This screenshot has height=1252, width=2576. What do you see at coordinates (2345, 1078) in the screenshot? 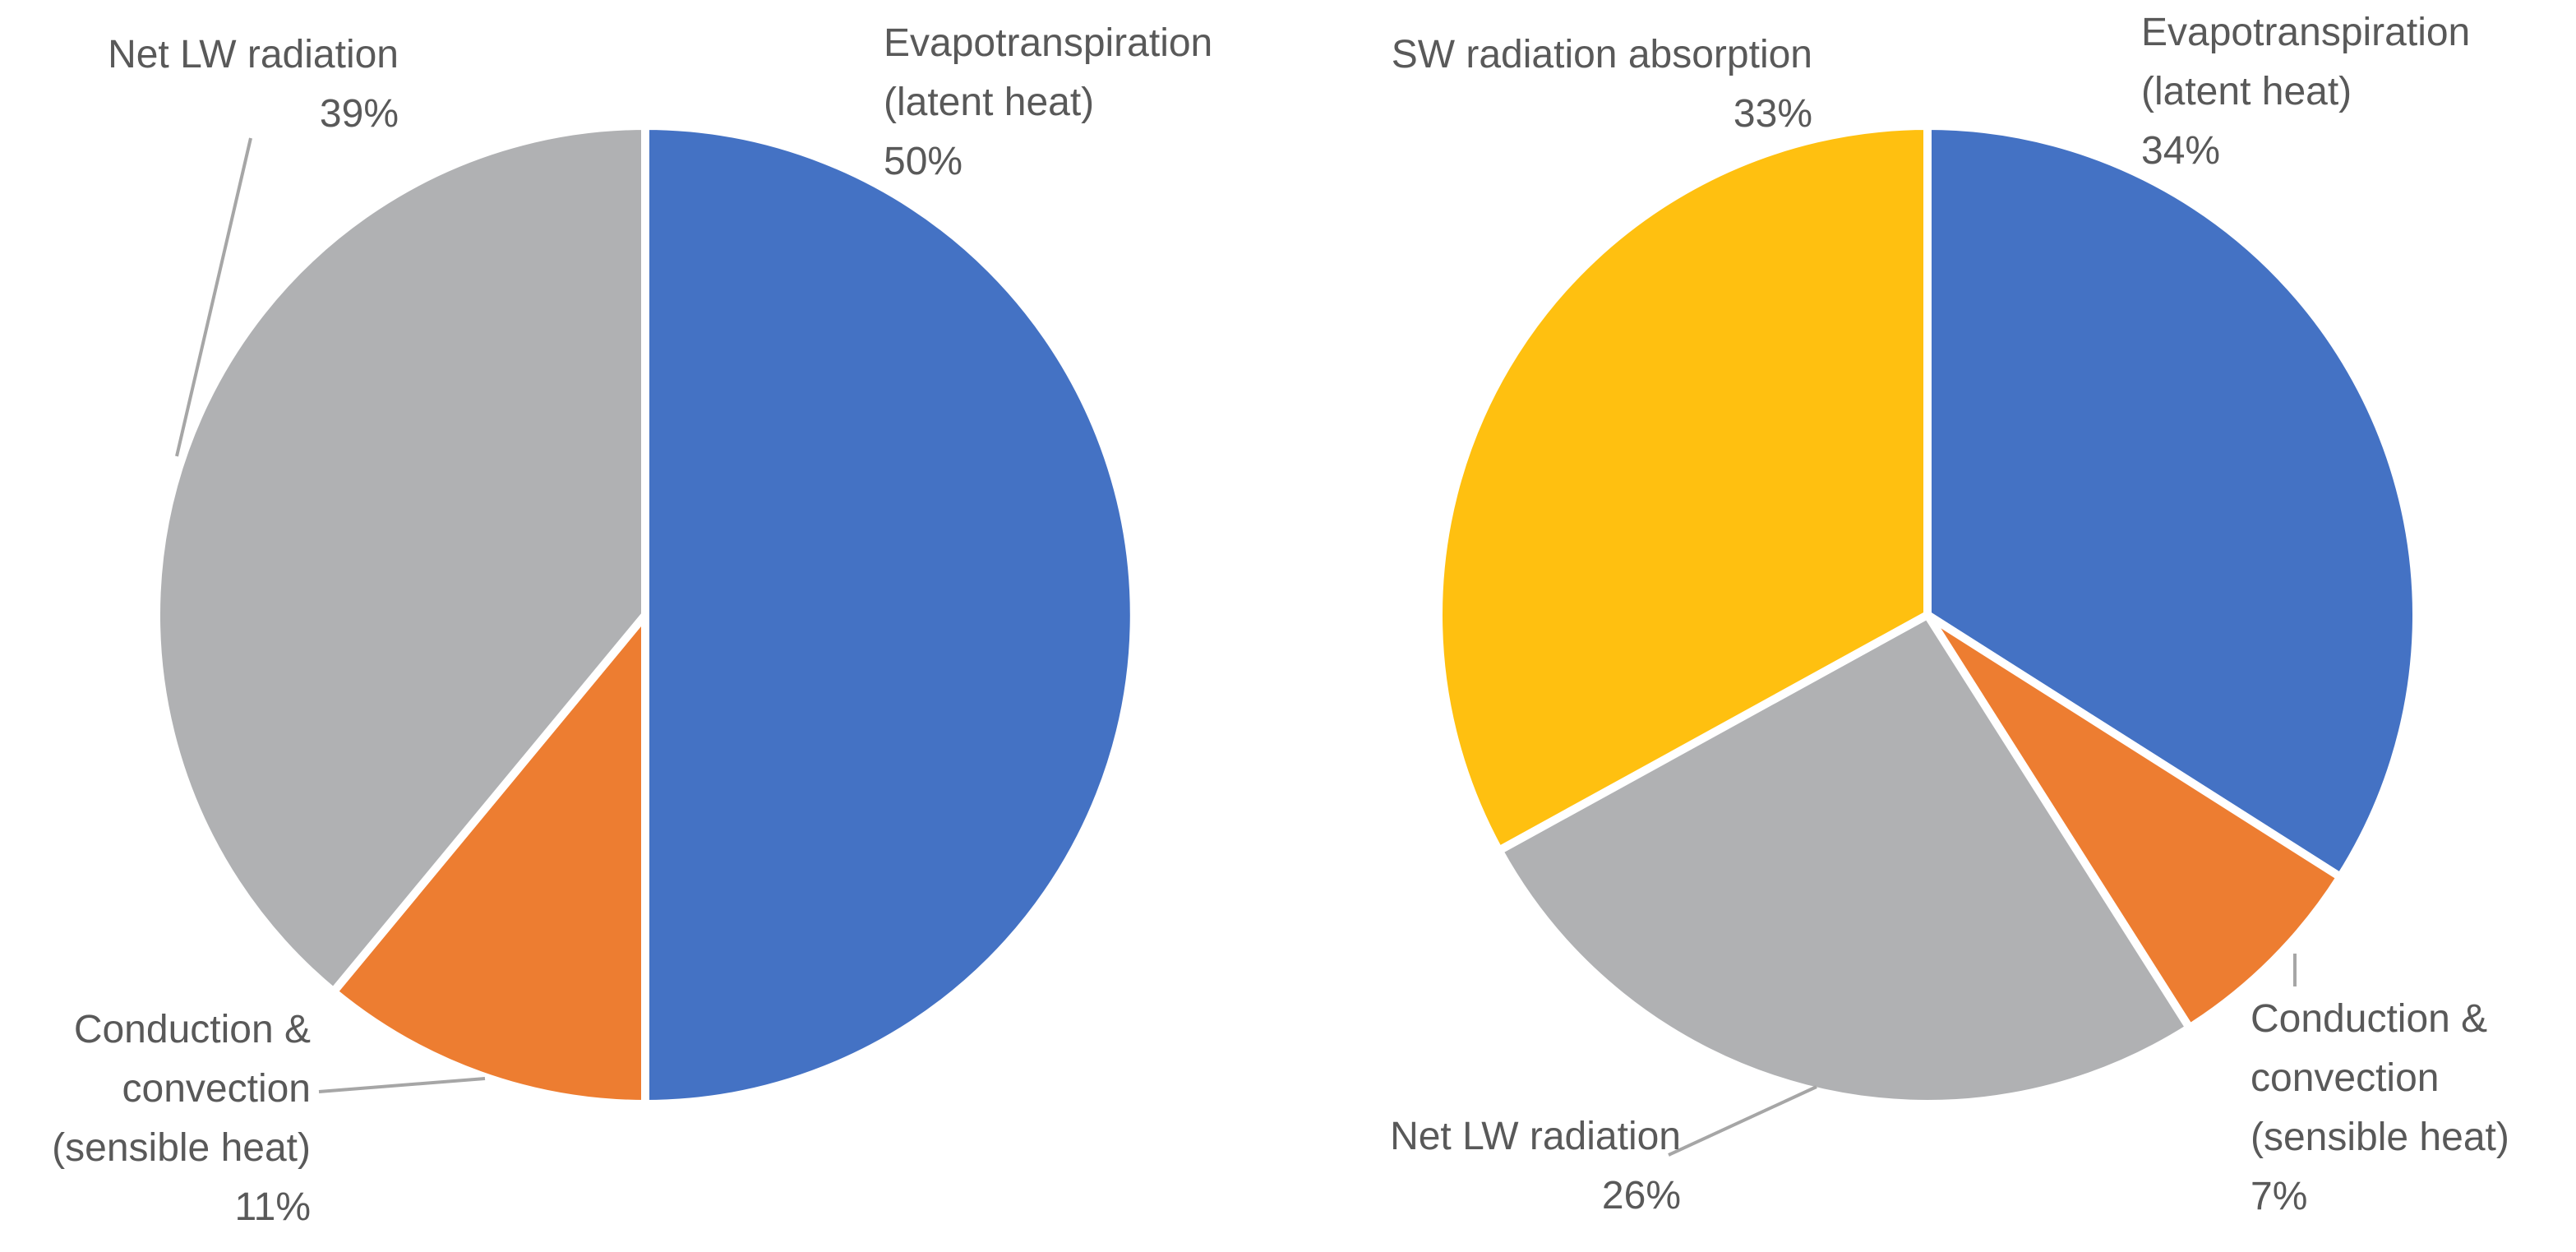
I see `right-label-line: convection` at bounding box center [2345, 1078].